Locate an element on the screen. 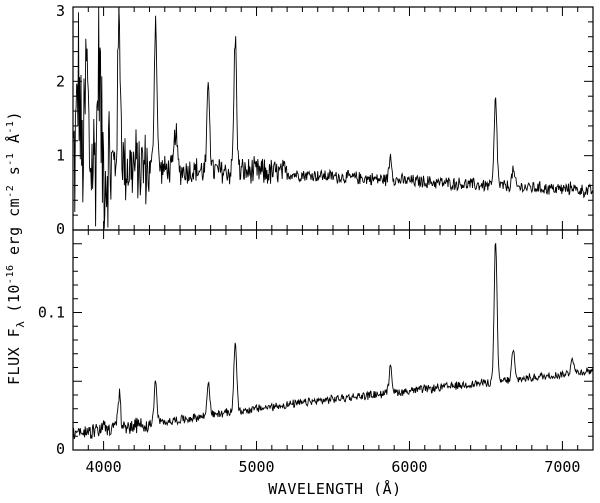 This screenshot has height=503, width=600. bottom-y-tick-label: 0.1 is located at coordinates (51, 313).